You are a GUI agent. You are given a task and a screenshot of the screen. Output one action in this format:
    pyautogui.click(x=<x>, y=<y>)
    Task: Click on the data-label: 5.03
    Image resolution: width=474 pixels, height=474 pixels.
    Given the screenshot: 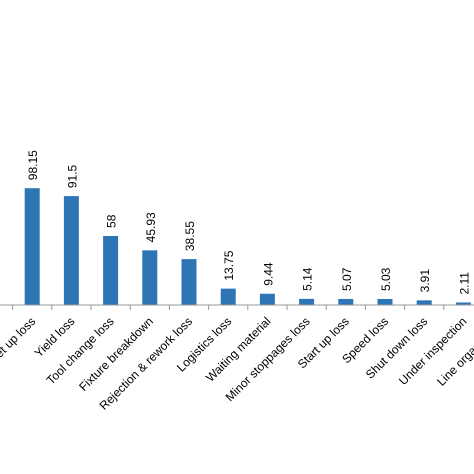 What is the action you would take?
    pyautogui.click(x=386, y=279)
    